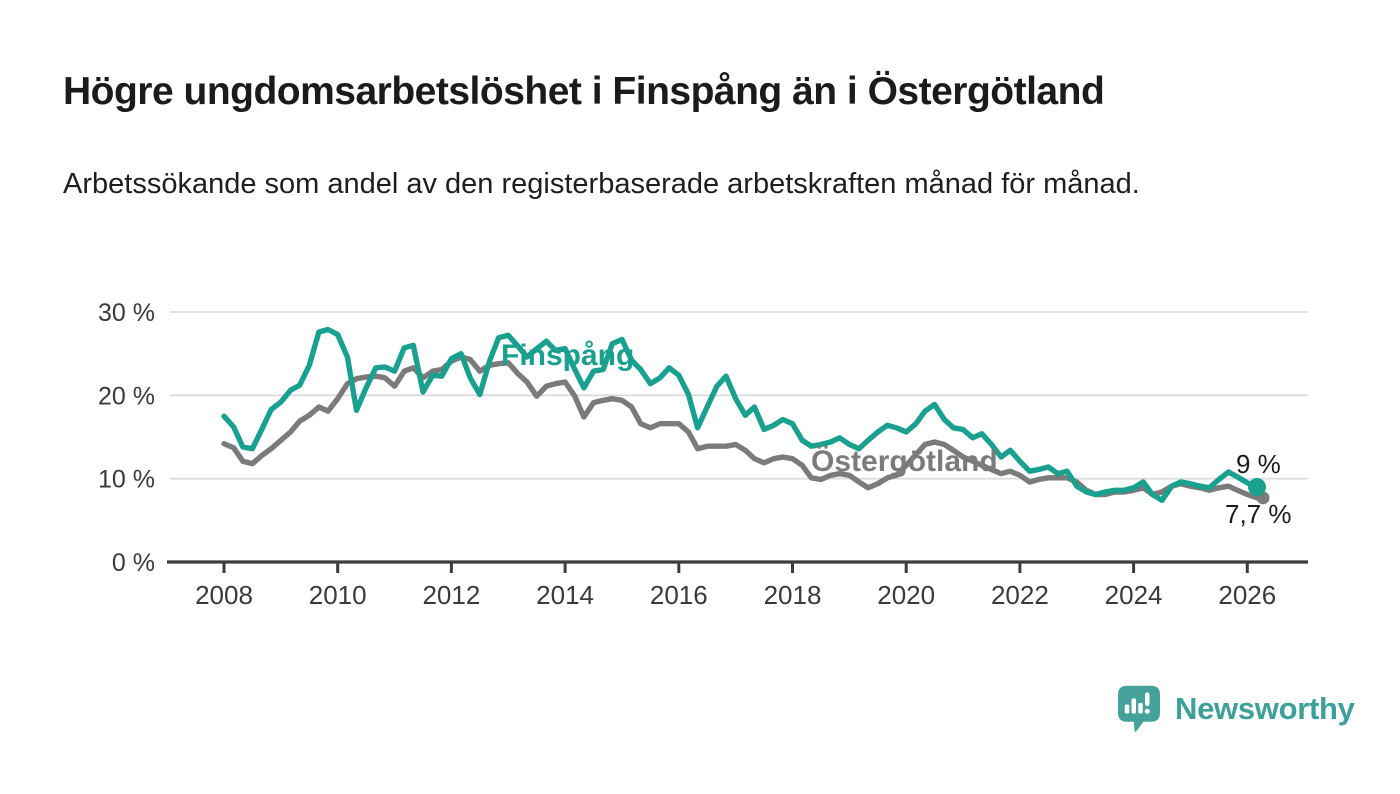 The image size is (1400, 794). Describe the element at coordinates (1134, 595) in the screenshot. I see `x-axis-tick-label: 2024` at that location.